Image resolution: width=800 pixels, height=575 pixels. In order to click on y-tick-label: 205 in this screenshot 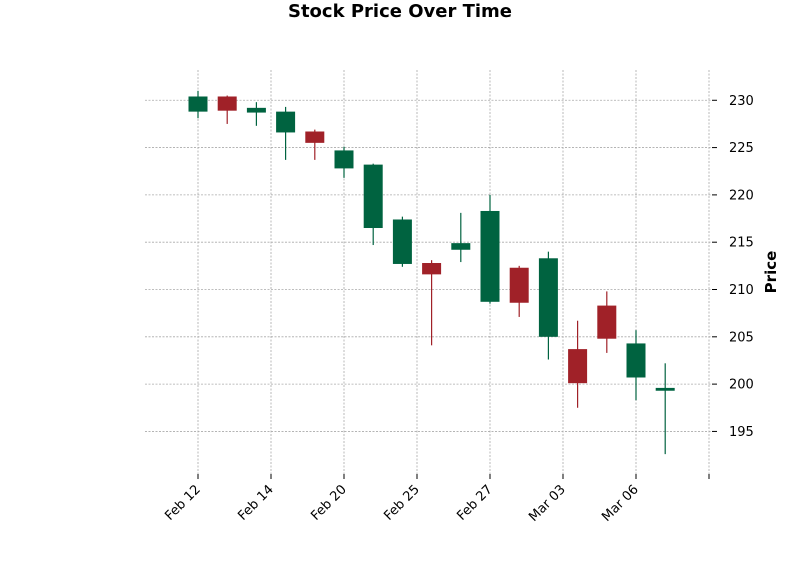, I will do `click(741, 337)`.